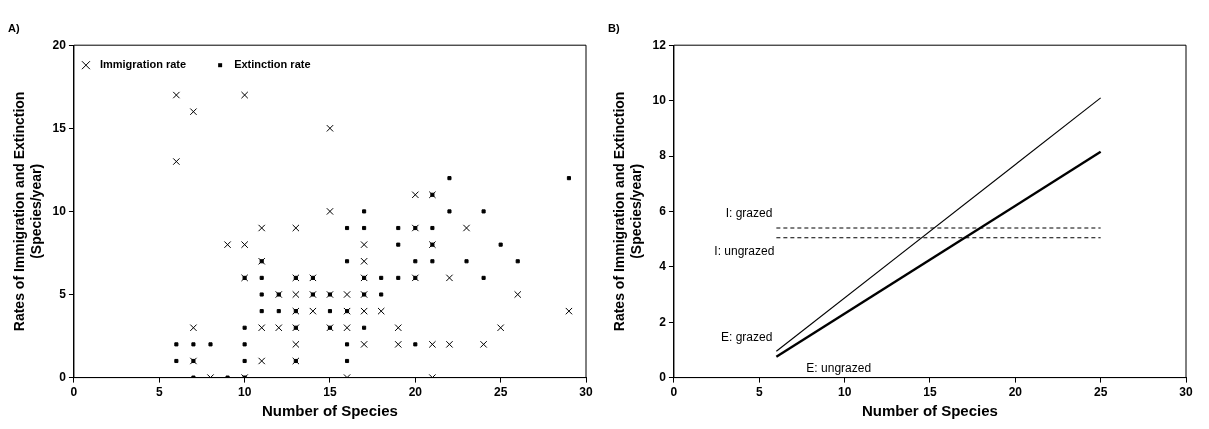 The height and width of the screenshot is (429, 1209). I want to click on y-tick-label: 20, so click(59, 44).